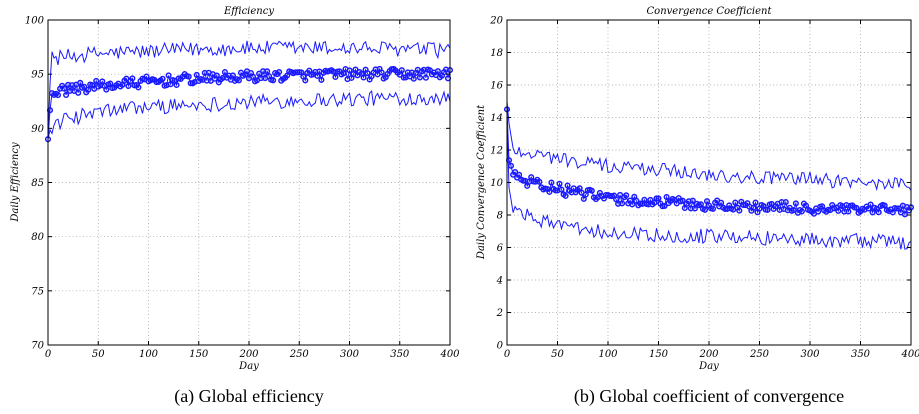  I want to click on chart-title-convergence: Convergence Coefficient, so click(710, 11).